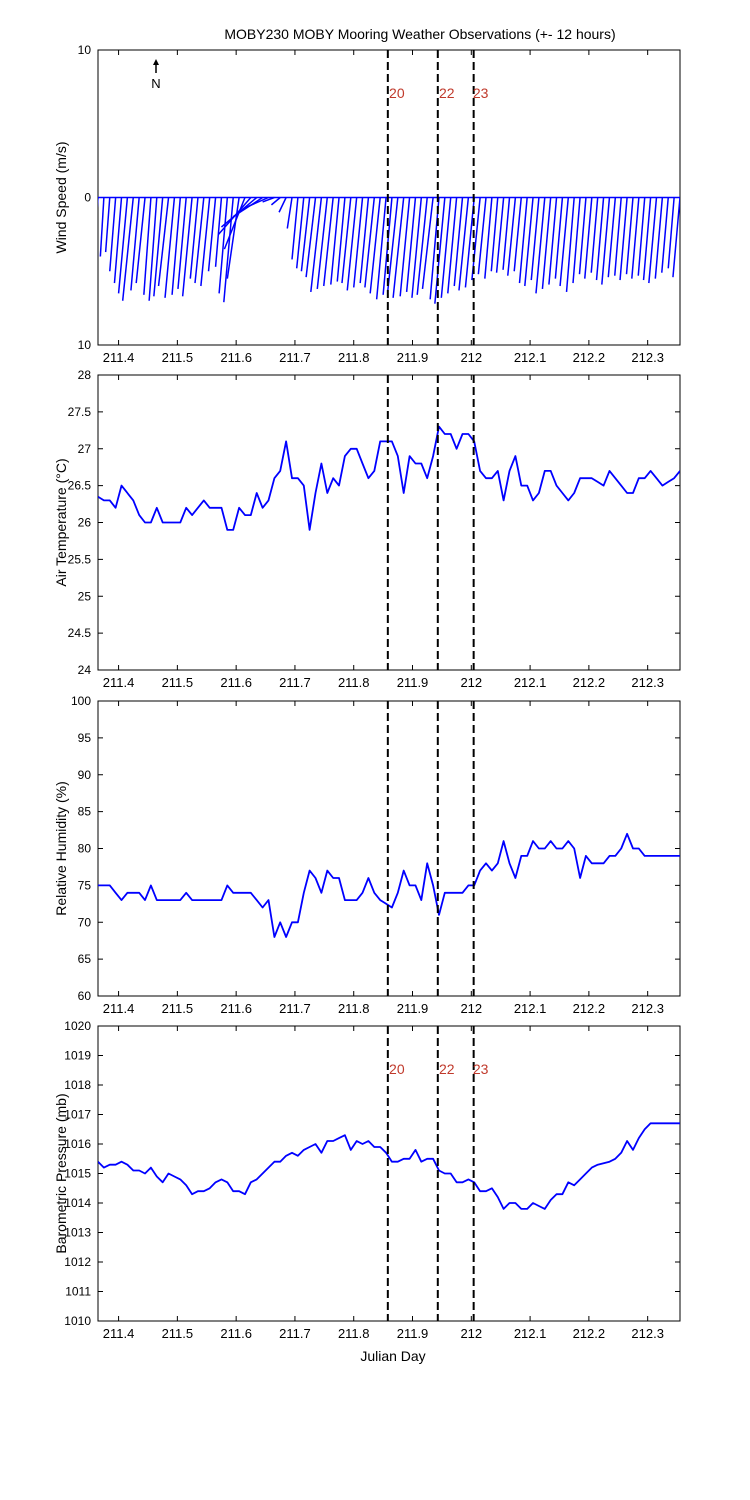  What do you see at coordinates (413, 1333) in the screenshot?
I see `x-tick-label: 211.9` at bounding box center [413, 1333].